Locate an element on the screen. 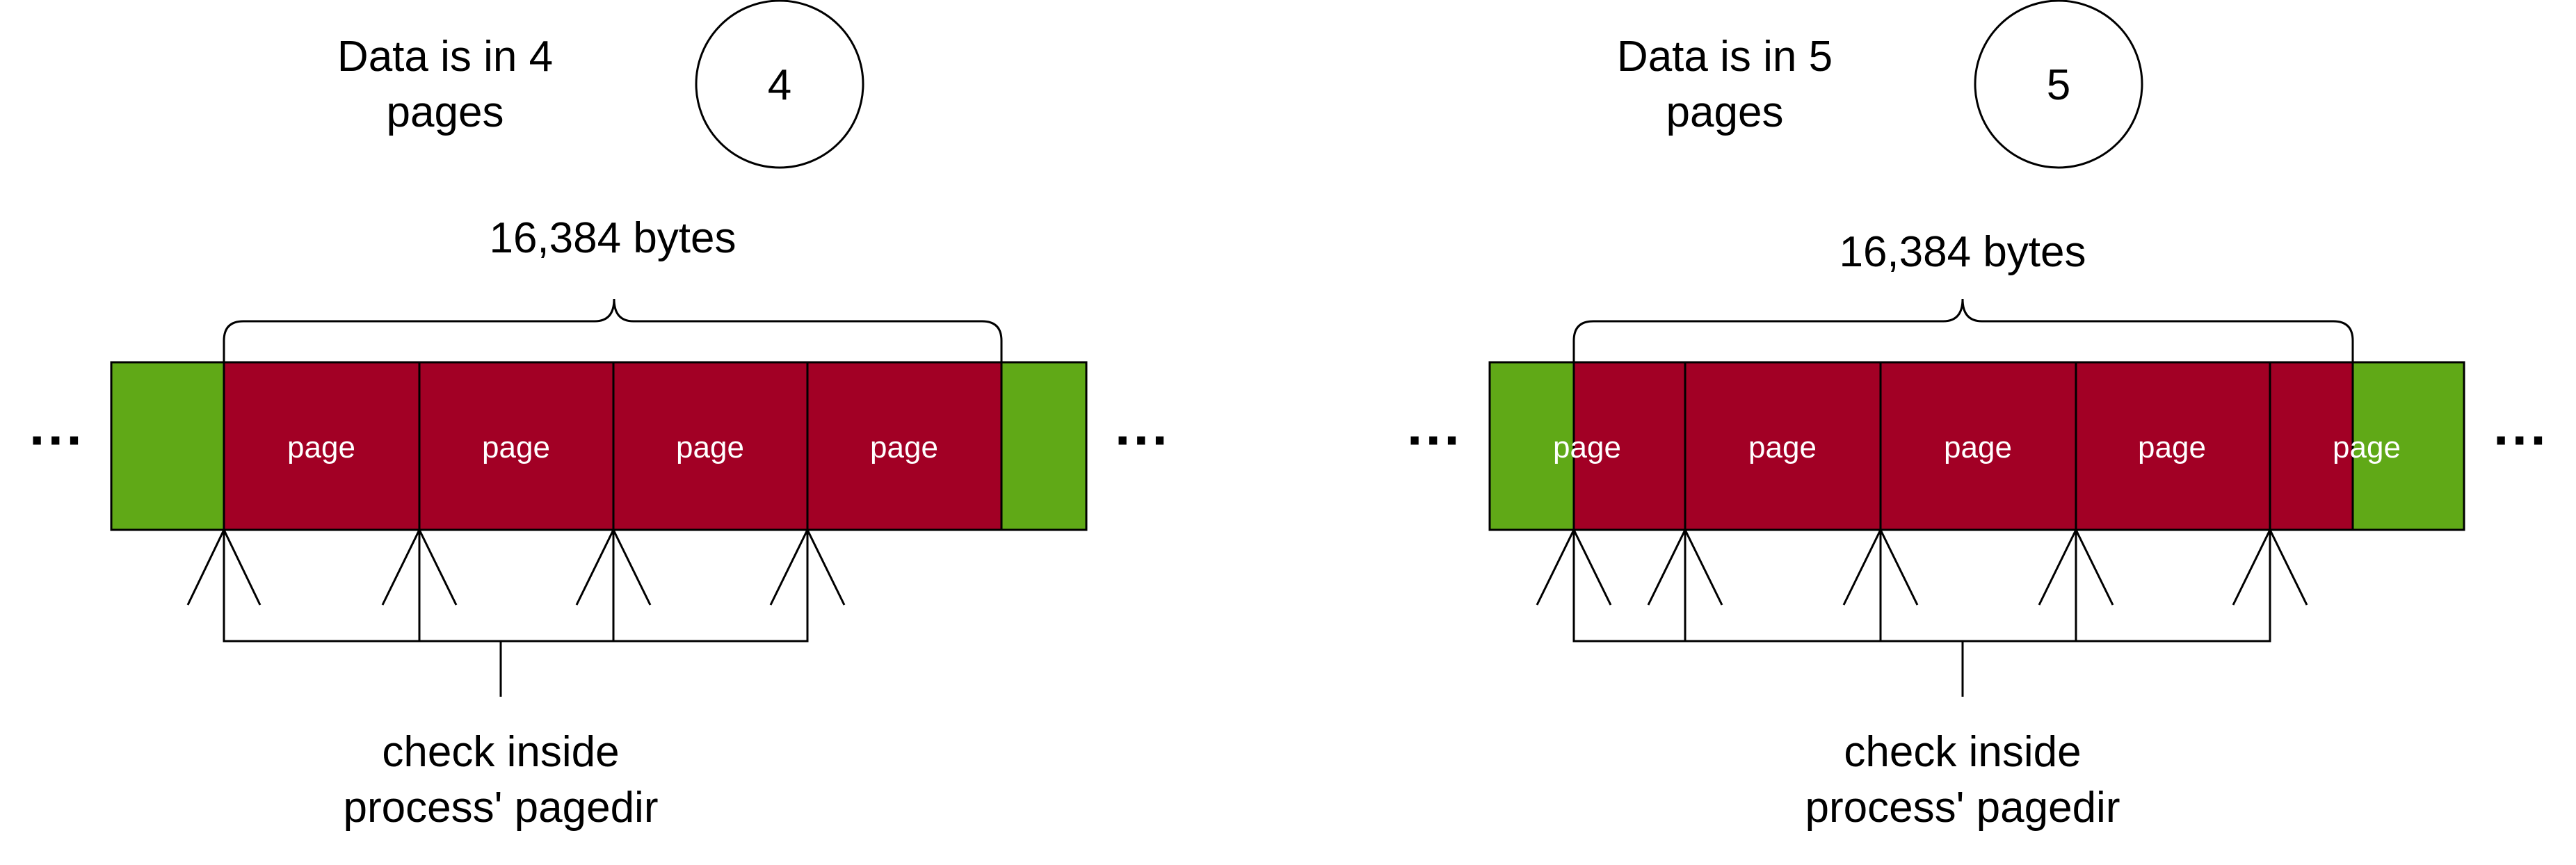 The width and height of the screenshot is (2576, 865). page-count-label: 4 is located at coordinates (779, 85).